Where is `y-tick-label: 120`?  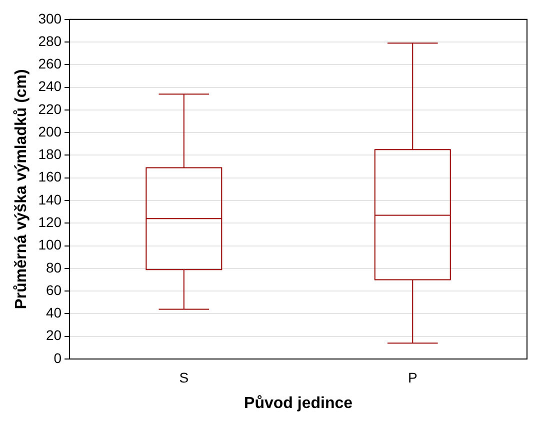 y-tick-label: 120 is located at coordinates (50, 222).